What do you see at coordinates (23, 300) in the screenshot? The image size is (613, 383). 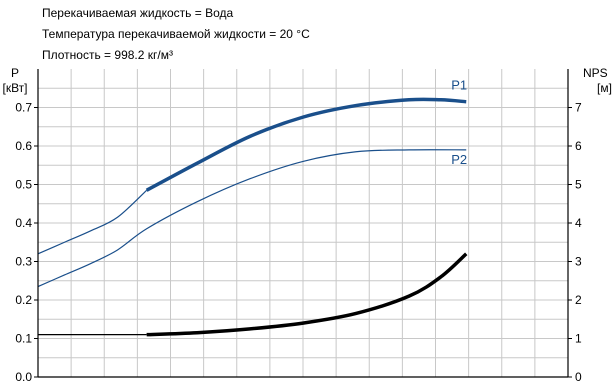 I see `left-tick-label: 0.2` at bounding box center [23, 300].